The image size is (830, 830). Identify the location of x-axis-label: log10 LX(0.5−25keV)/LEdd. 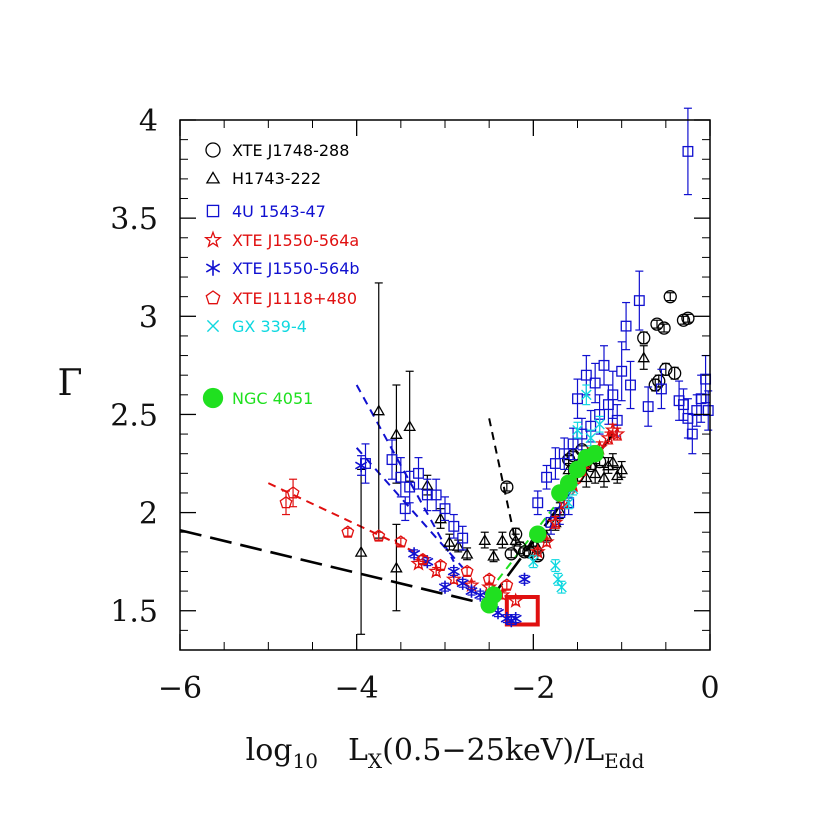
(445, 753).